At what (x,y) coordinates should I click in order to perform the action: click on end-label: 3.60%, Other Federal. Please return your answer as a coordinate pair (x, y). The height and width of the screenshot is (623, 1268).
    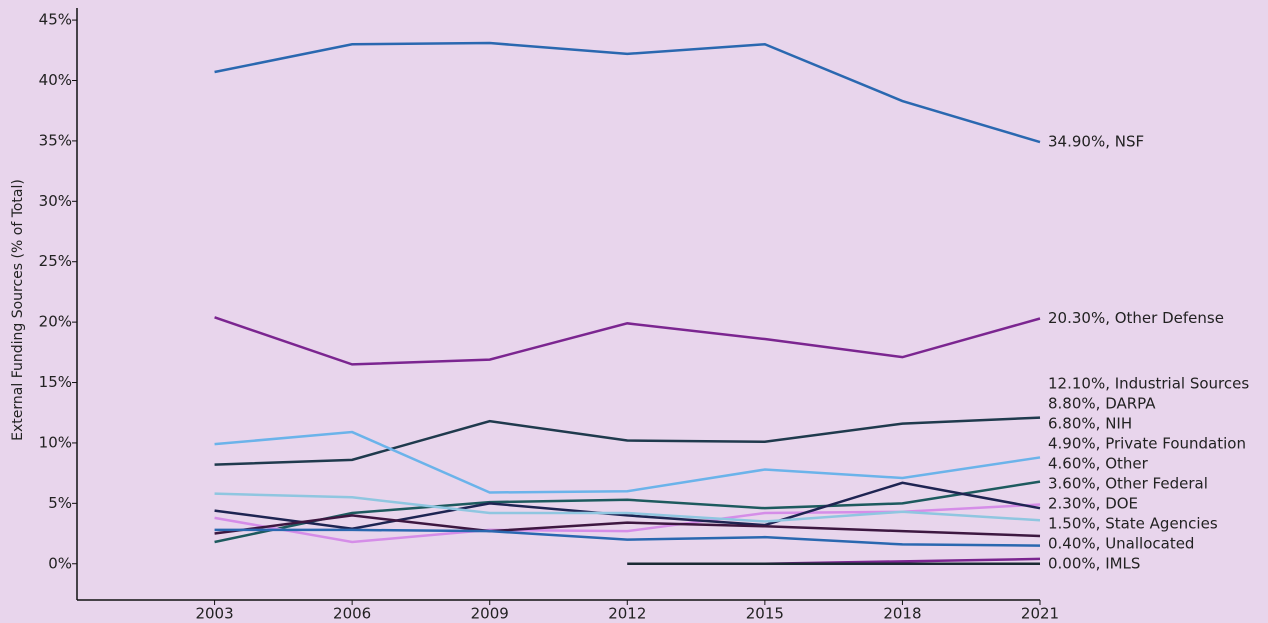
    Looking at the image, I should click on (1128, 483).